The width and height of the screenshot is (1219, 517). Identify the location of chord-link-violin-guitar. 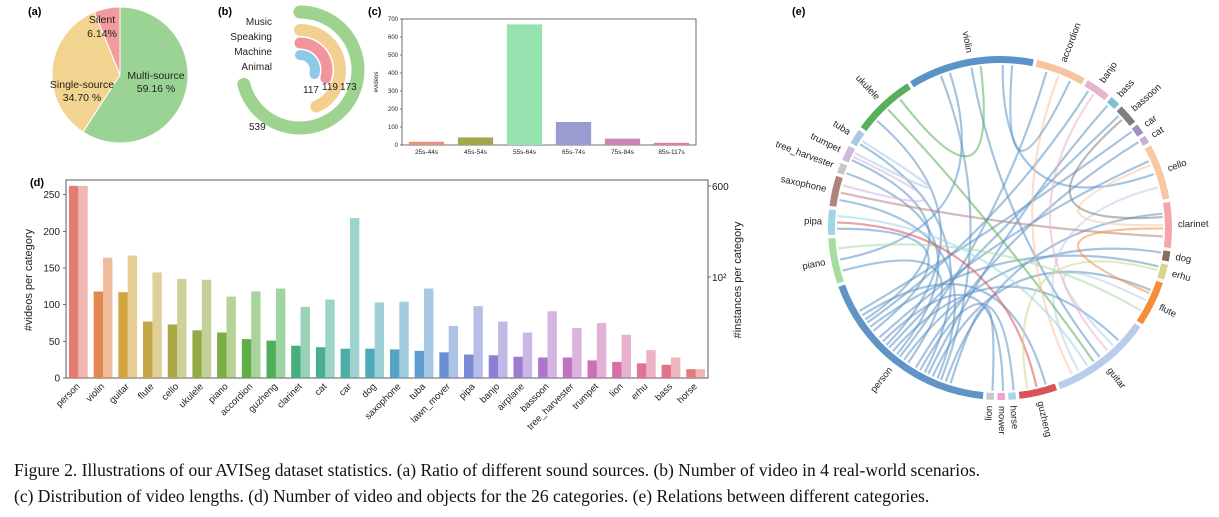
(1035, 212).